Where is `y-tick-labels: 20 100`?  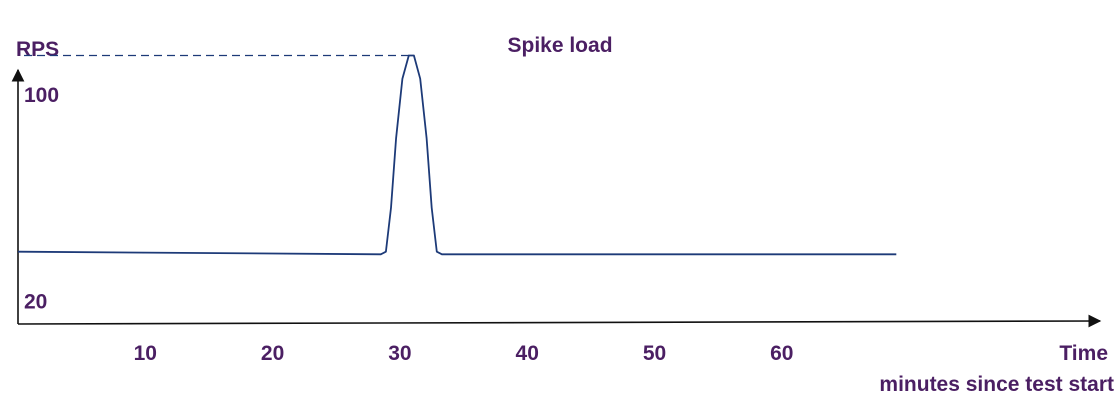
y-tick-labels: 20 100 is located at coordinates (41, 199).